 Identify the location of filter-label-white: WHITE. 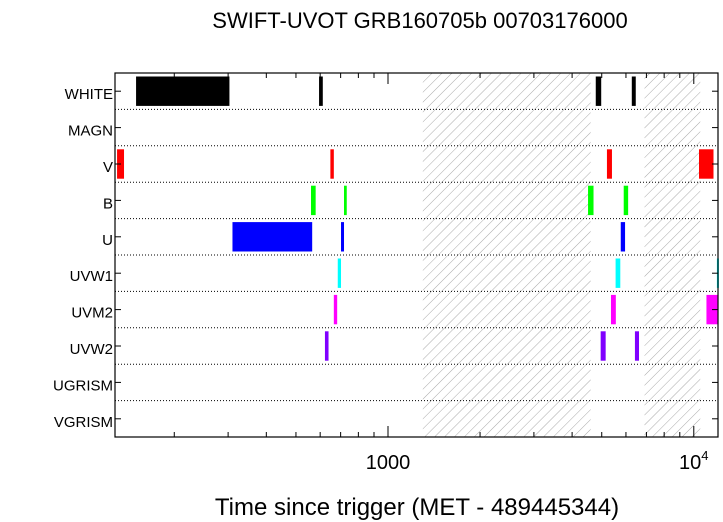
(89, 94).